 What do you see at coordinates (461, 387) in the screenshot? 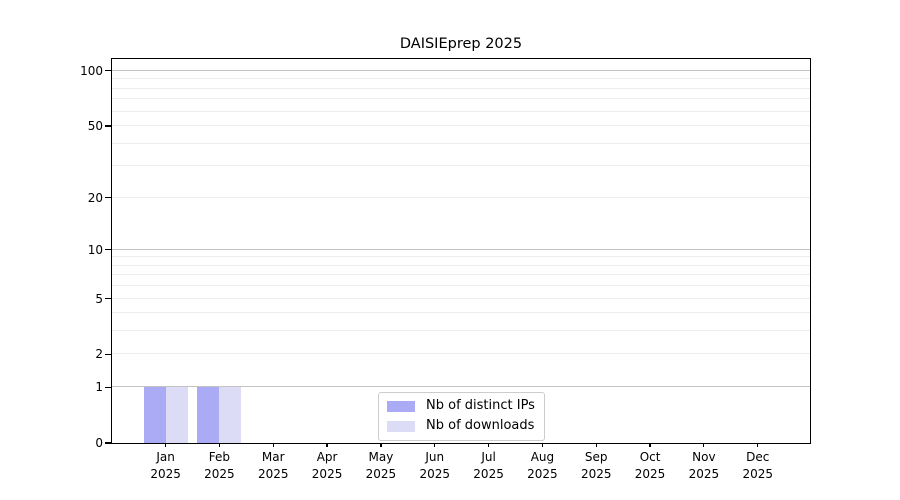
I see `major-gridline-y1` at bounding box center [461, 387].